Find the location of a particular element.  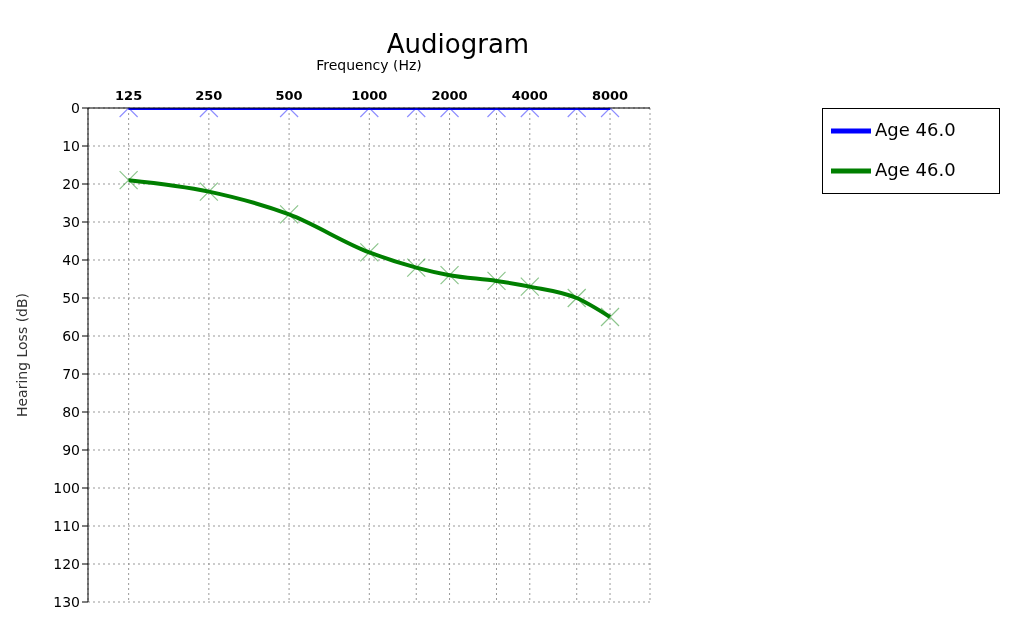

x-tick-label: 1000 is located at coordinates (369, 95).